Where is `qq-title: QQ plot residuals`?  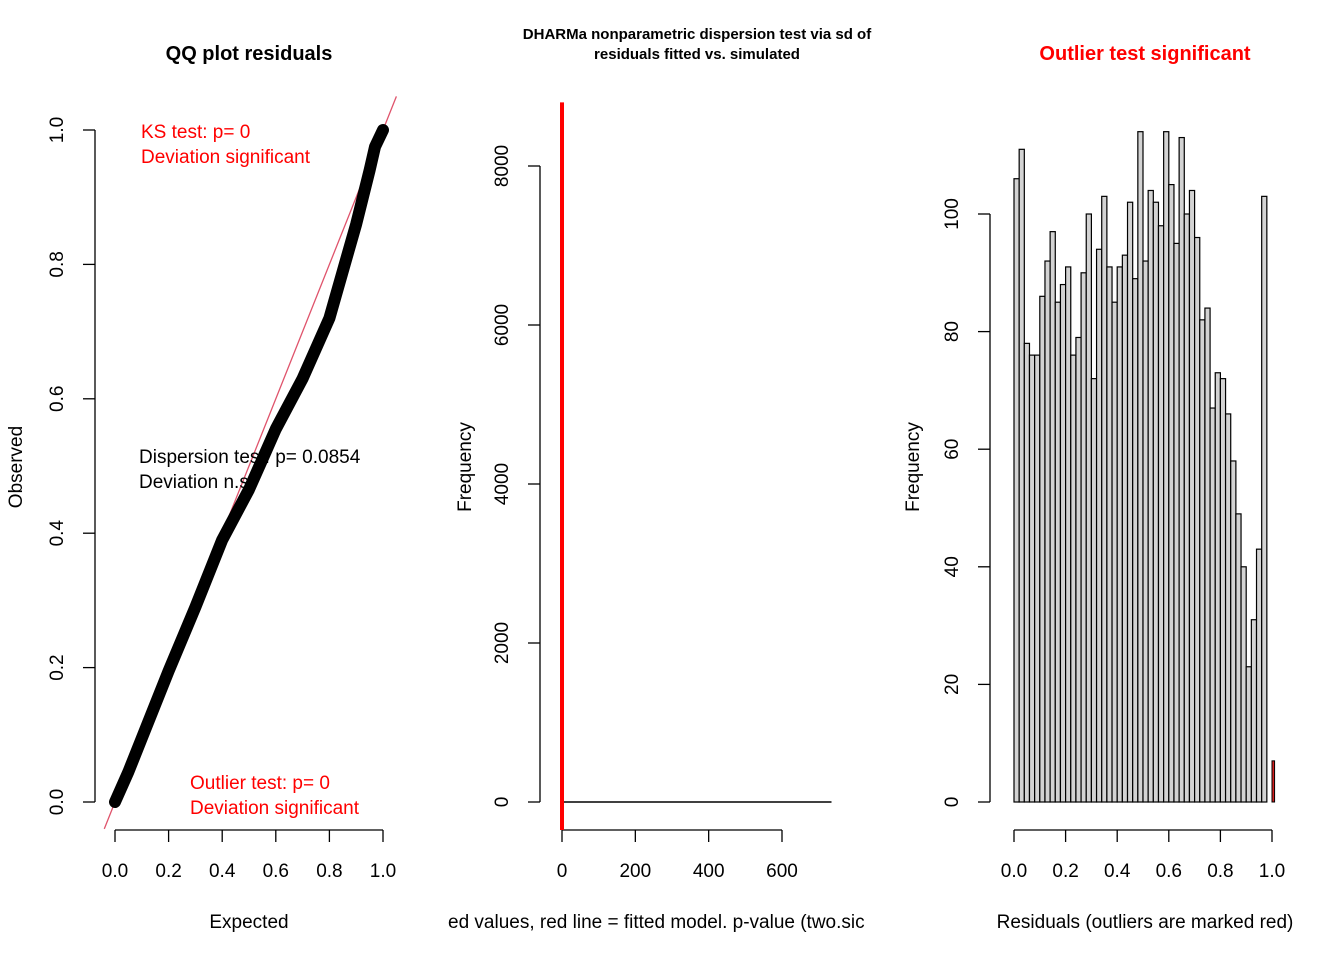 qq-title: QQ plot residuals is located at coordinates (249, 54).